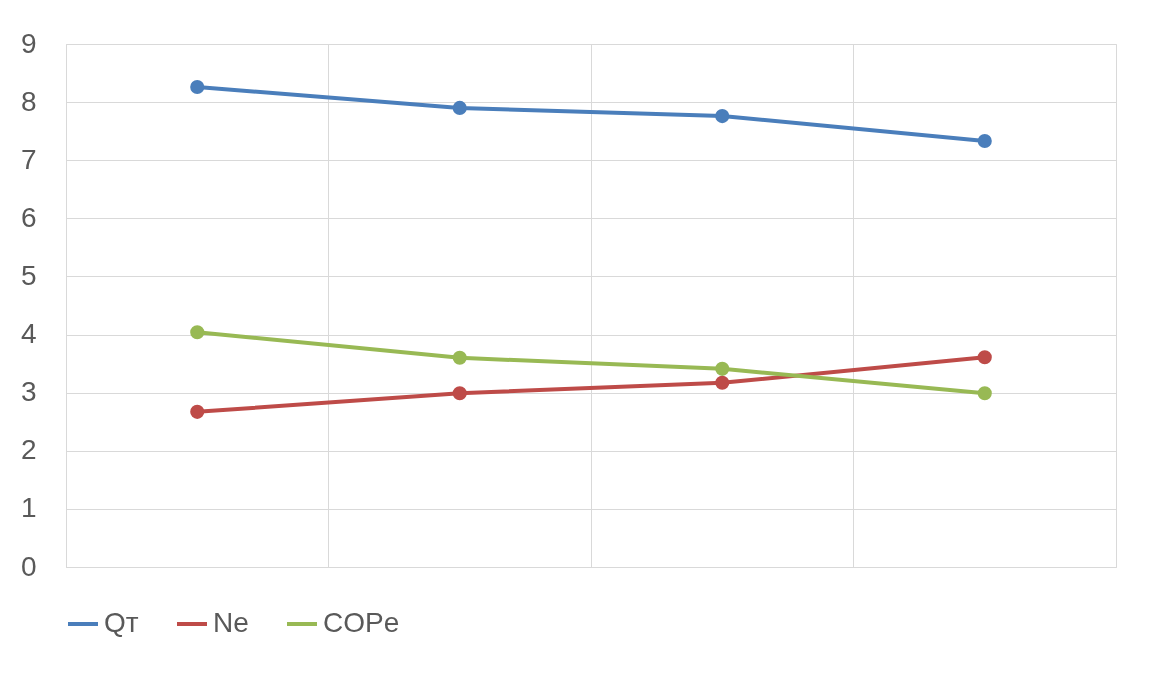 The image size is (1161, 675). What do you see at coordinates (28, 43) in the screenshot?
I see `y-tick-label: 9` at bounding box center [28, 43].